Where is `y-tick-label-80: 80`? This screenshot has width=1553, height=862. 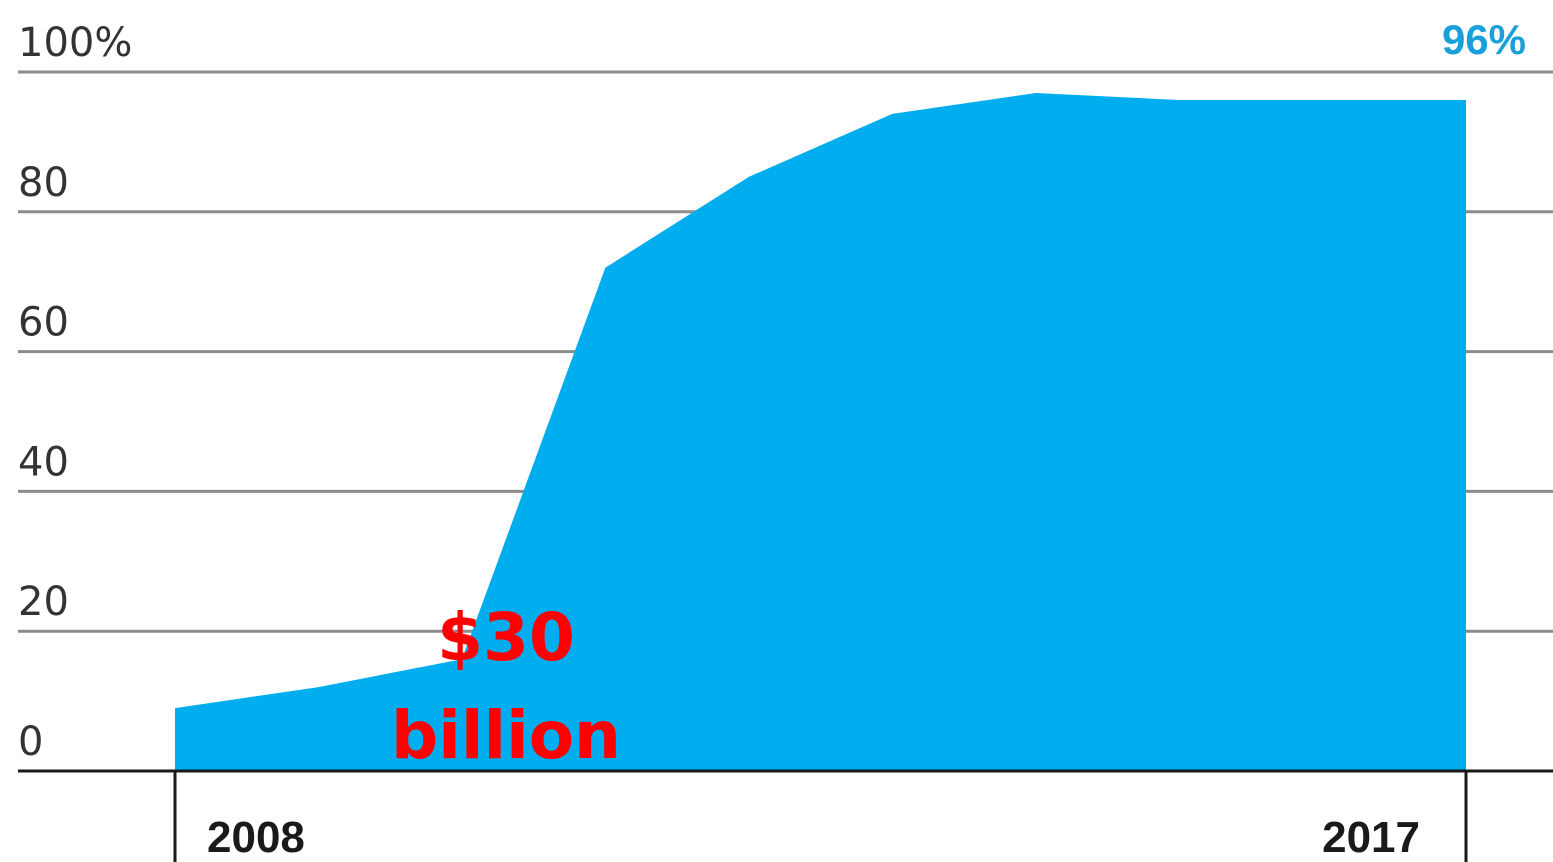 y-tick-label-80: 80 is located at coordinates (43, 183).